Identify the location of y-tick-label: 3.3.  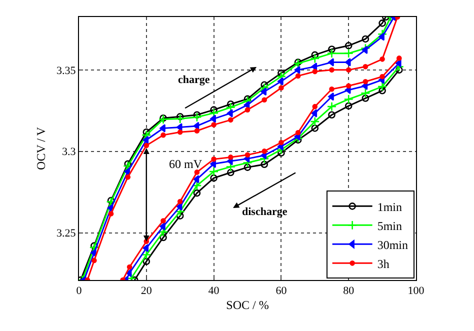
(69, 152).